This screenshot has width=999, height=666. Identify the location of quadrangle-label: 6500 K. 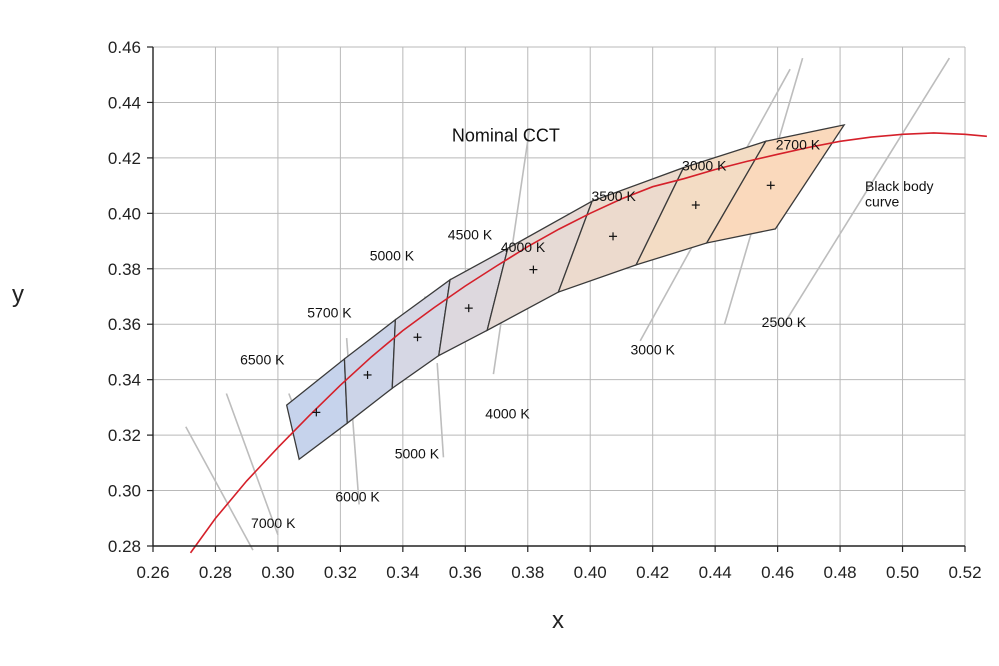
(262, 359).